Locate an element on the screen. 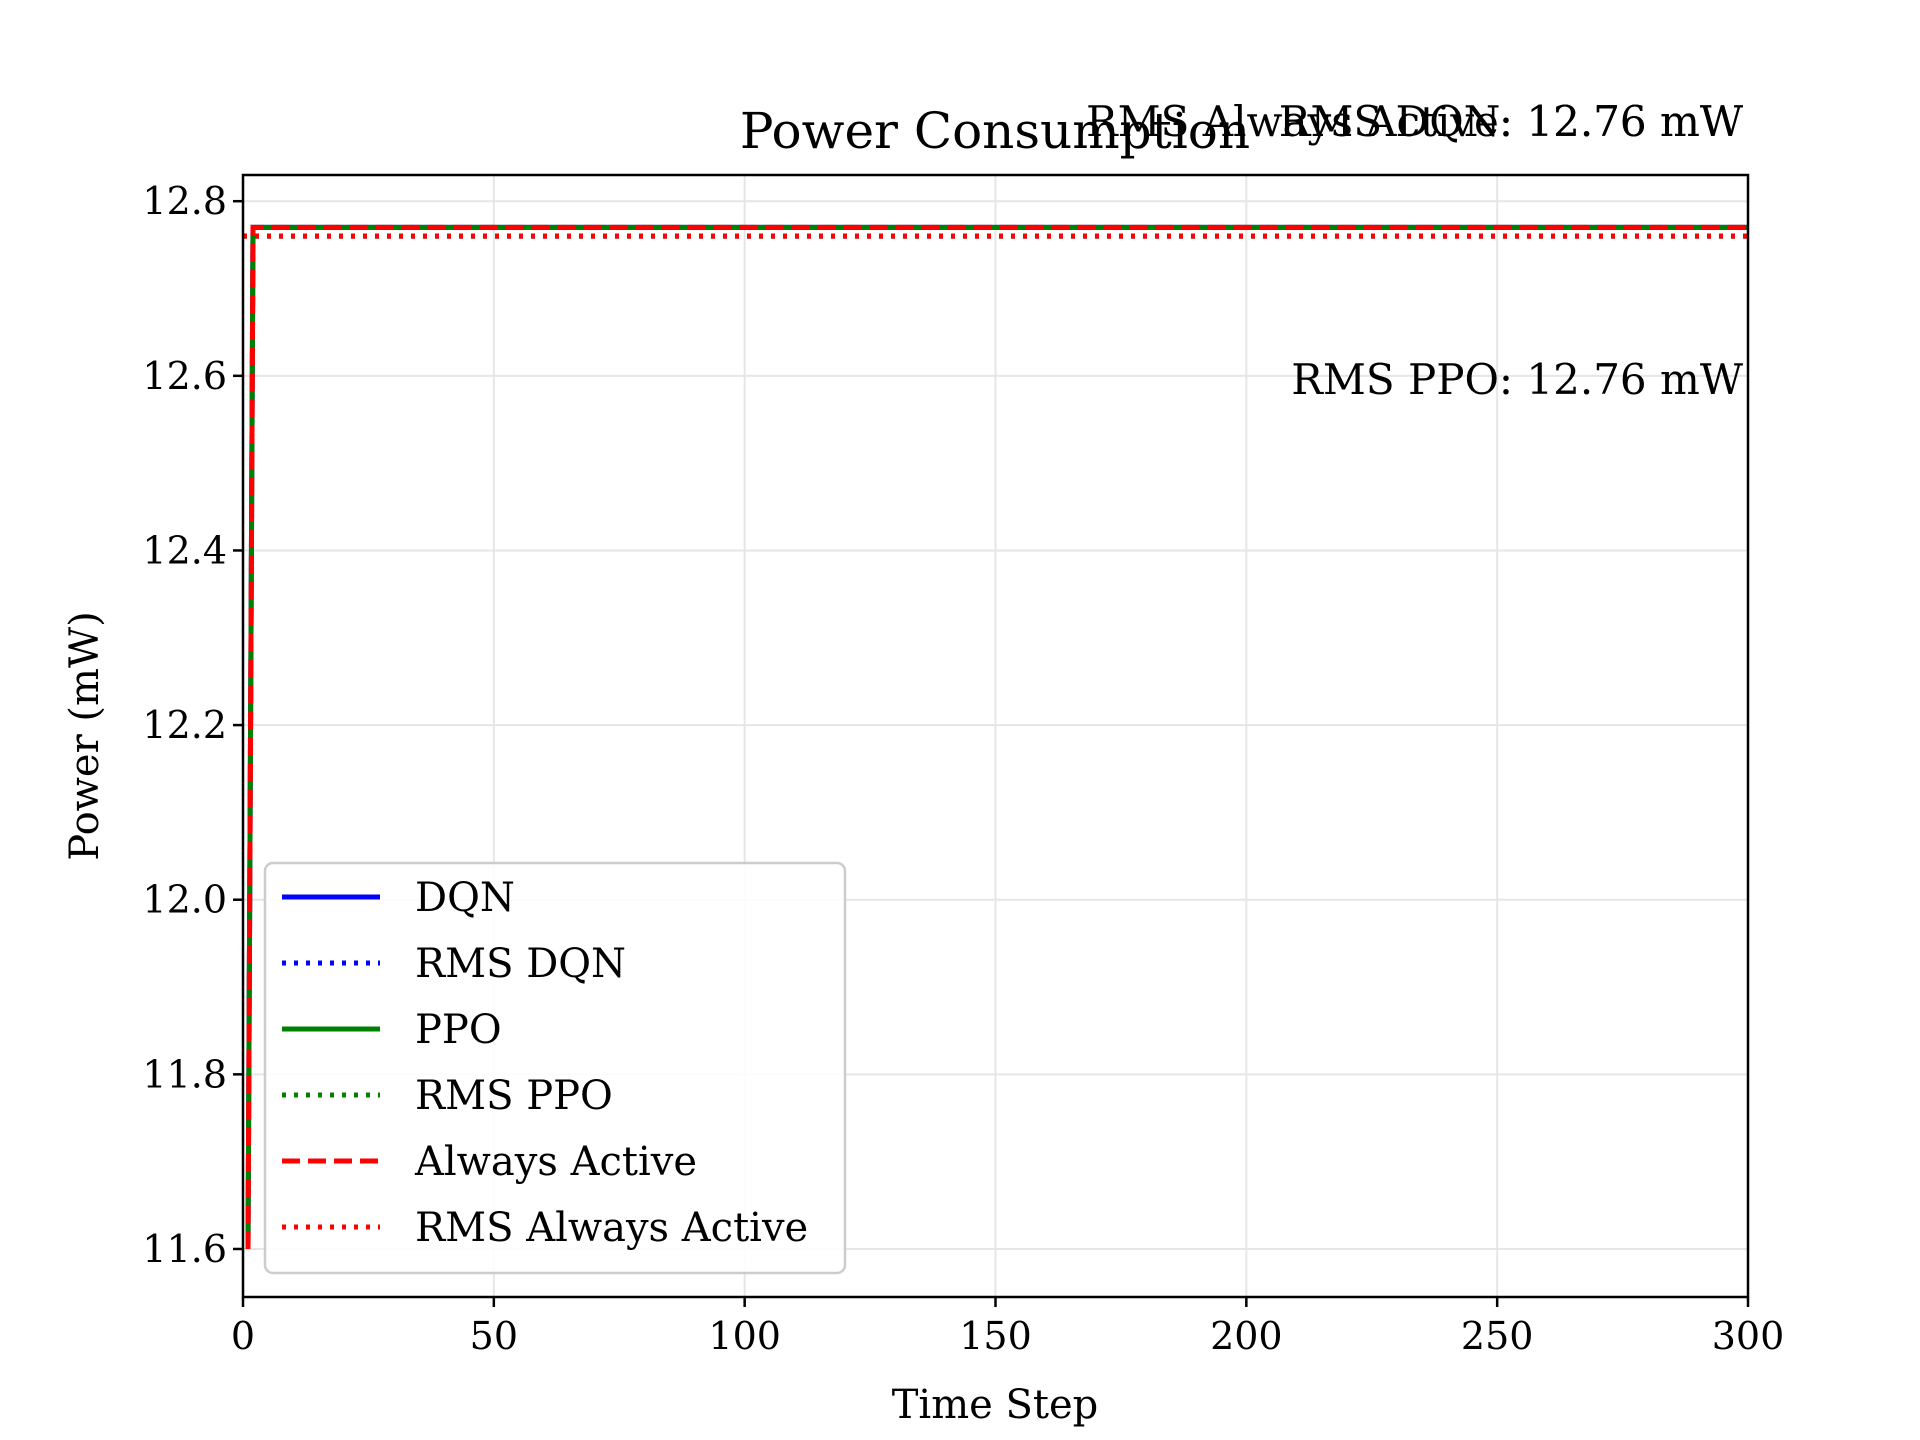  legend-label-0: DQN is located at coordinates (465, 898).